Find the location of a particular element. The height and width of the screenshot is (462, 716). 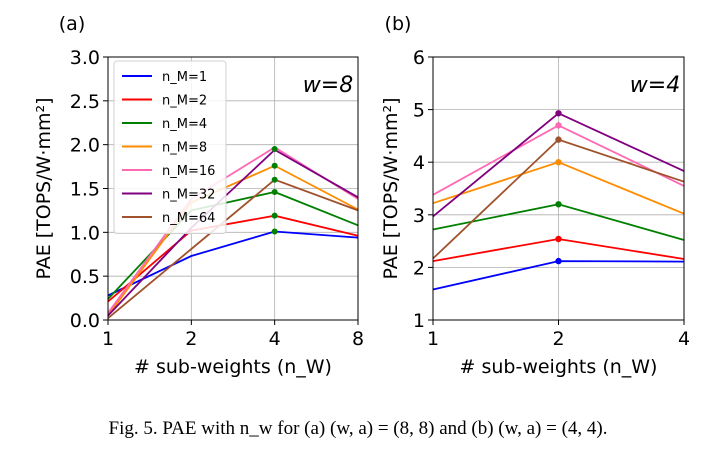

panel-annotation: w=8 is located at coordinates (328, 85).